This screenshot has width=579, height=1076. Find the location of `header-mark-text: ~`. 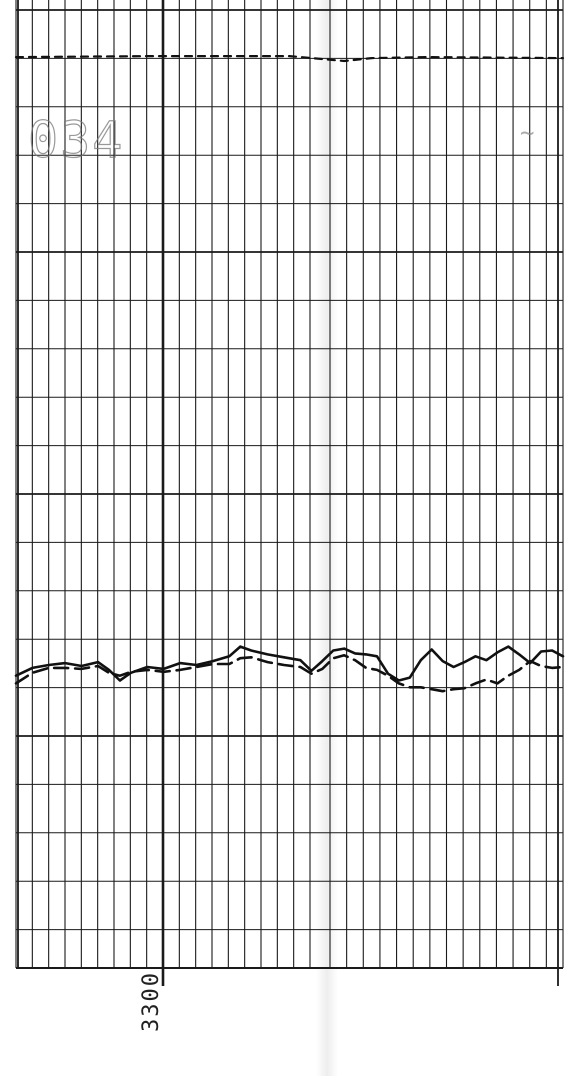

header-mark-text: ~ is located at coordinates (527, 133).